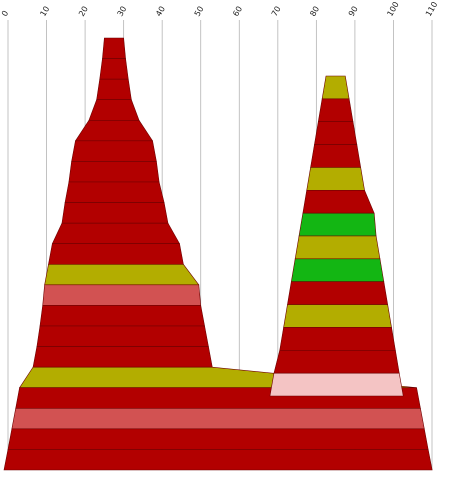  What do you see at coordinates (44, 11) in the screenshot?
I see `x-tick-label: 10` at bounding box center [44, 11].